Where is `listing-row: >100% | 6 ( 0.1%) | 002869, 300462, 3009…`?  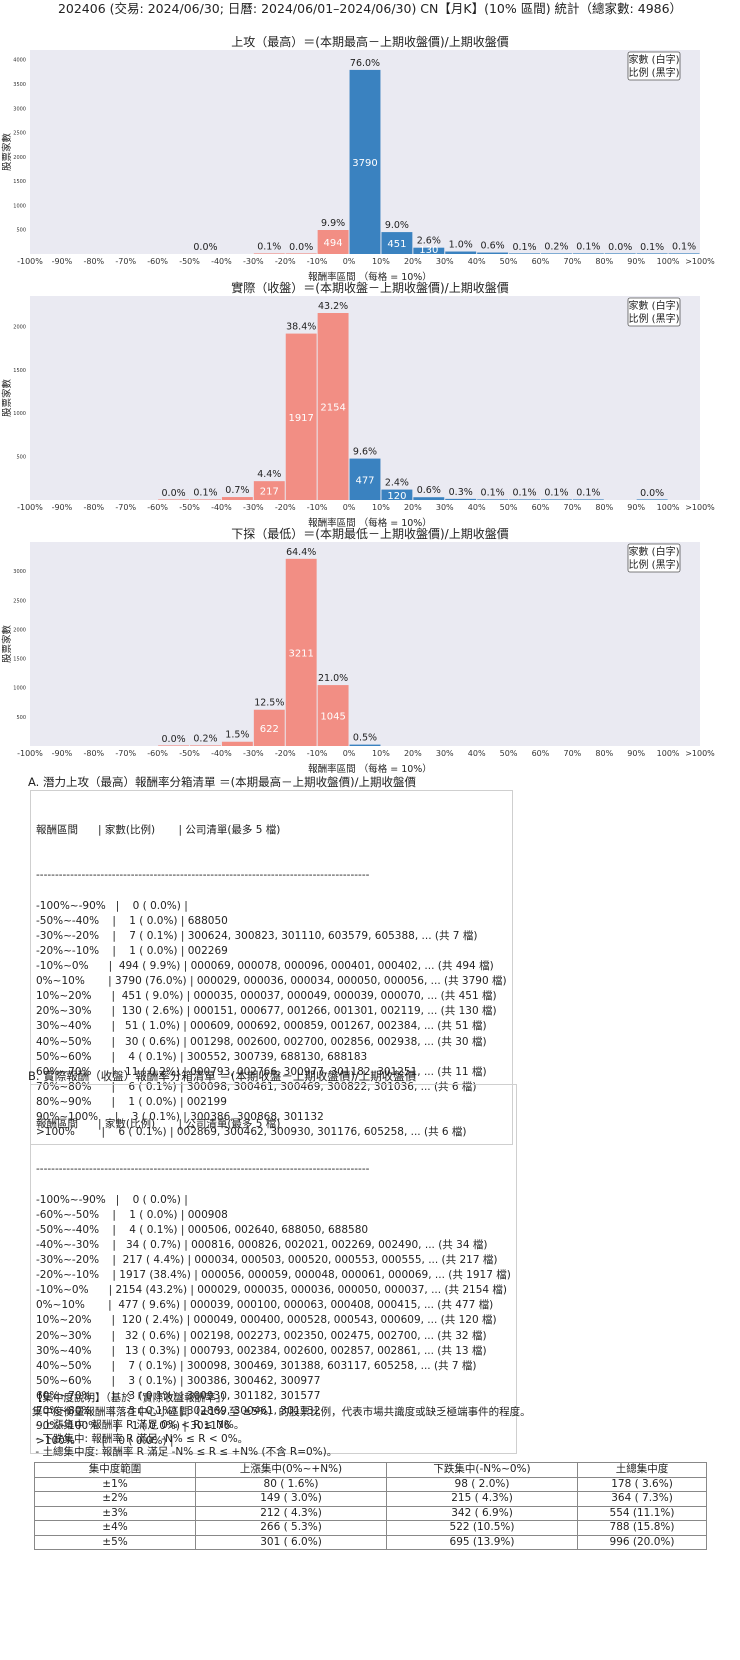 listing-row: >100% | 6 ( 0.1%) | 002869, 300462, 3009… is located at coordinates (251, 1132).